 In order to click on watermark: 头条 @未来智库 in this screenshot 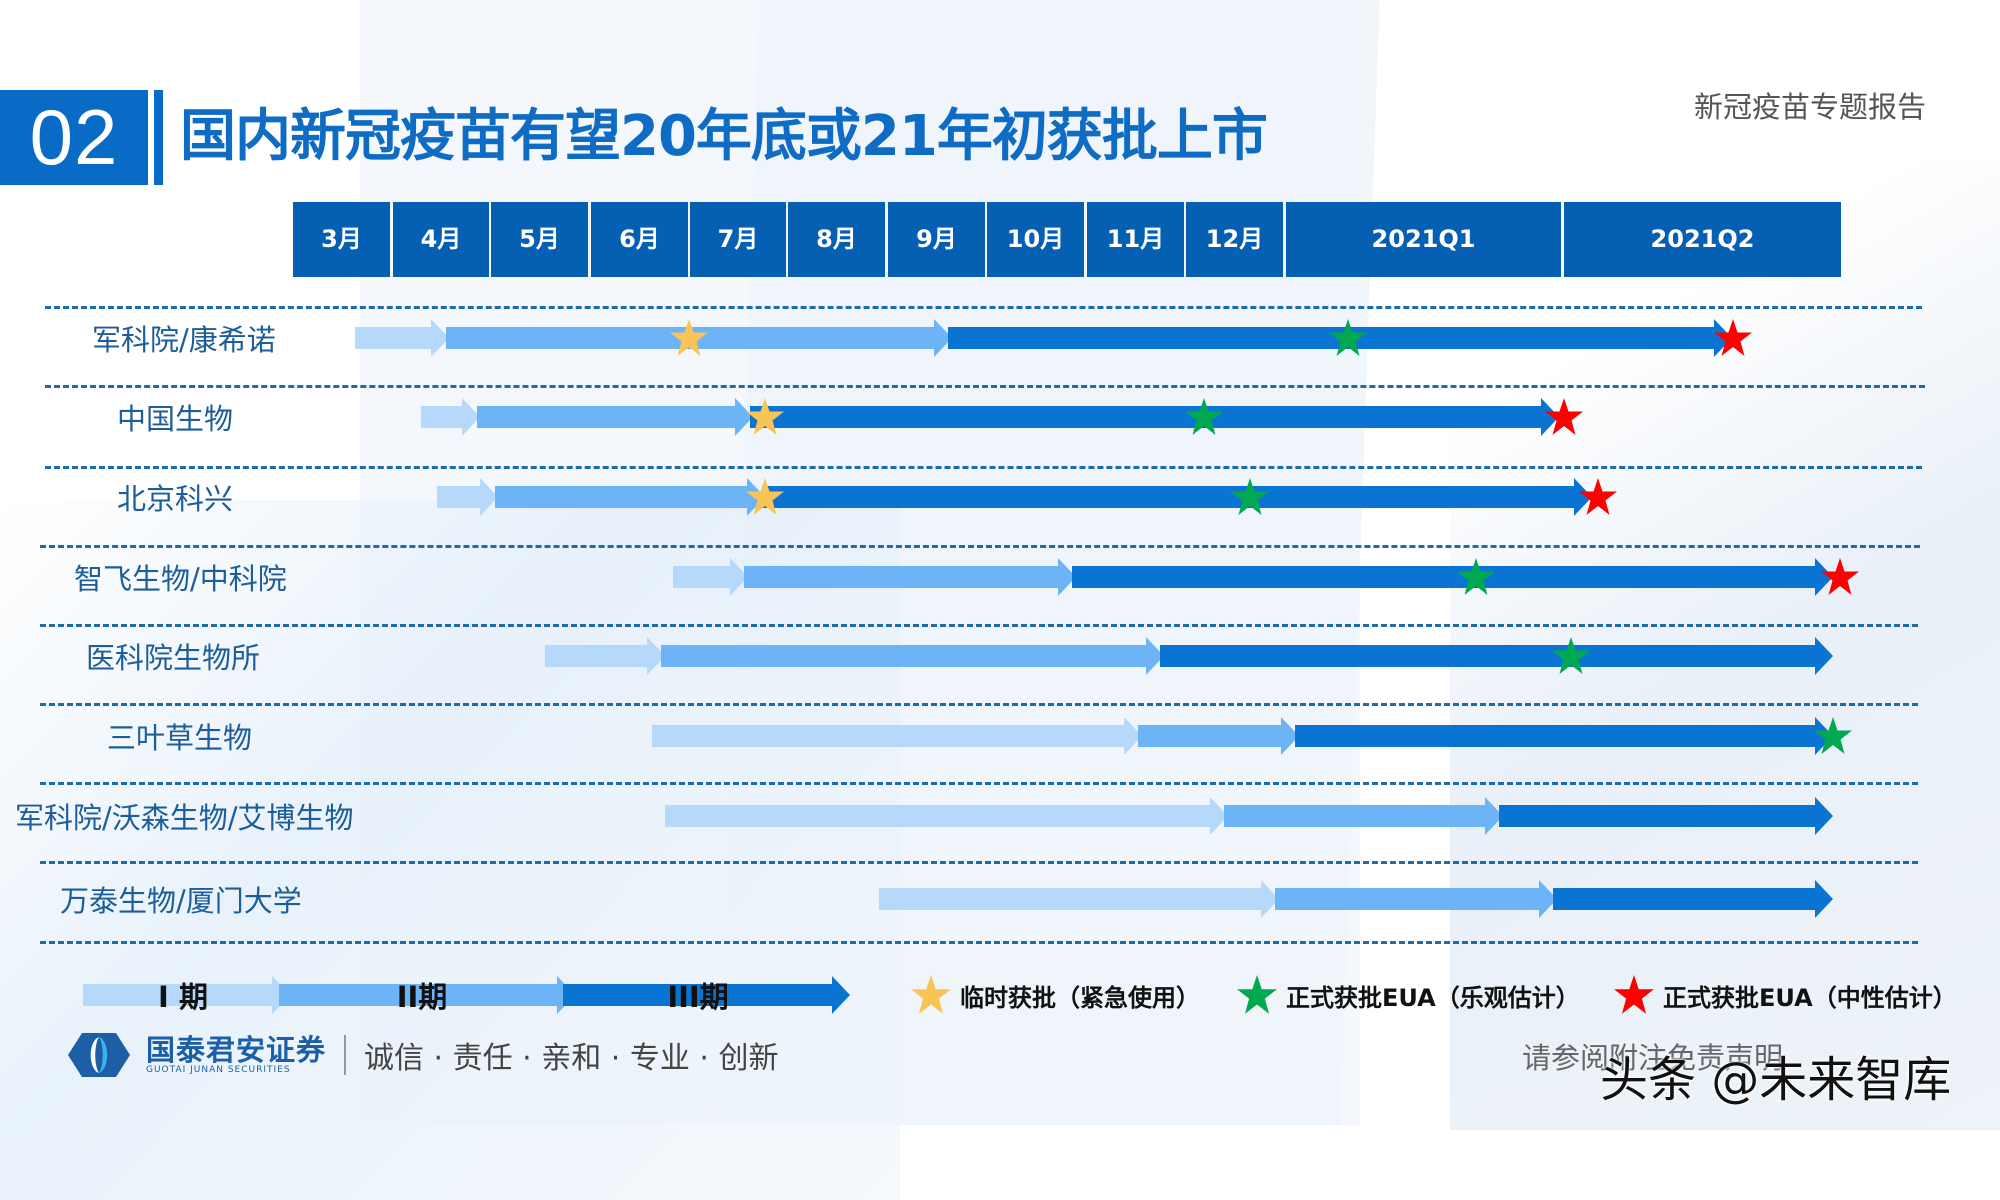, I will do `click(1776, 1080)`.